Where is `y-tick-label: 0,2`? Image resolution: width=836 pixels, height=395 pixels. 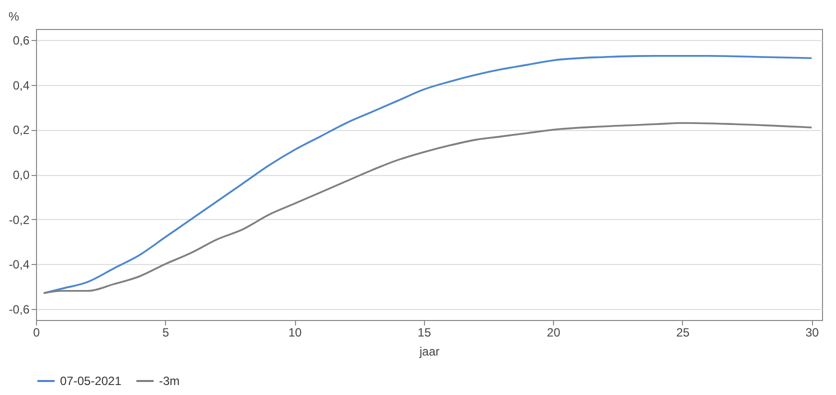
y-tick-label: 0,2 is located at coordinates (21, 130).